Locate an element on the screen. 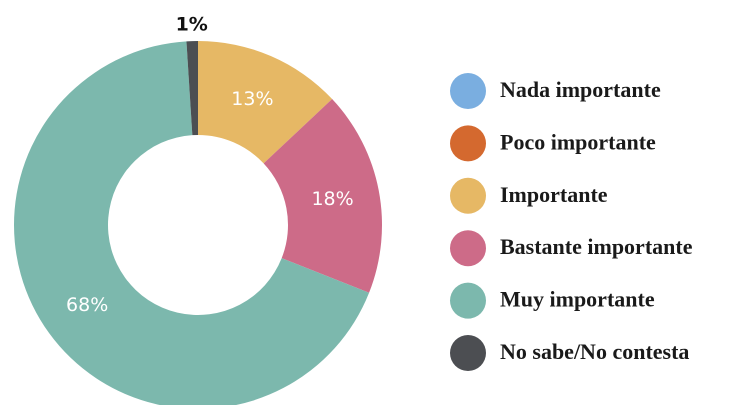 This screenshot has height=405, width=738. data-label: 1% is located at coordinates (192, 25).